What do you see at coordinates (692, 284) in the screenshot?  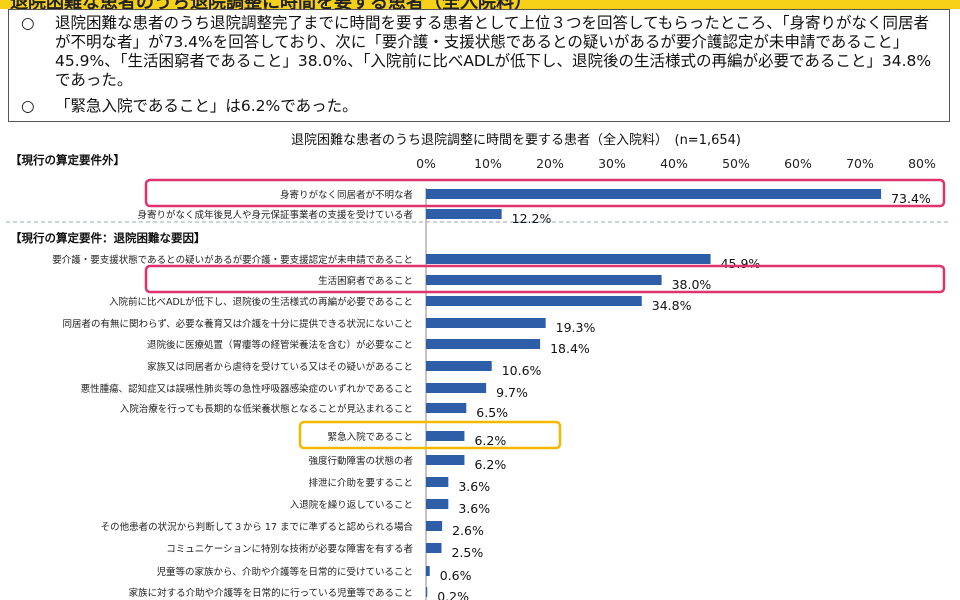 I see `value-label: 38.0%` at bounding box center [692, 284].